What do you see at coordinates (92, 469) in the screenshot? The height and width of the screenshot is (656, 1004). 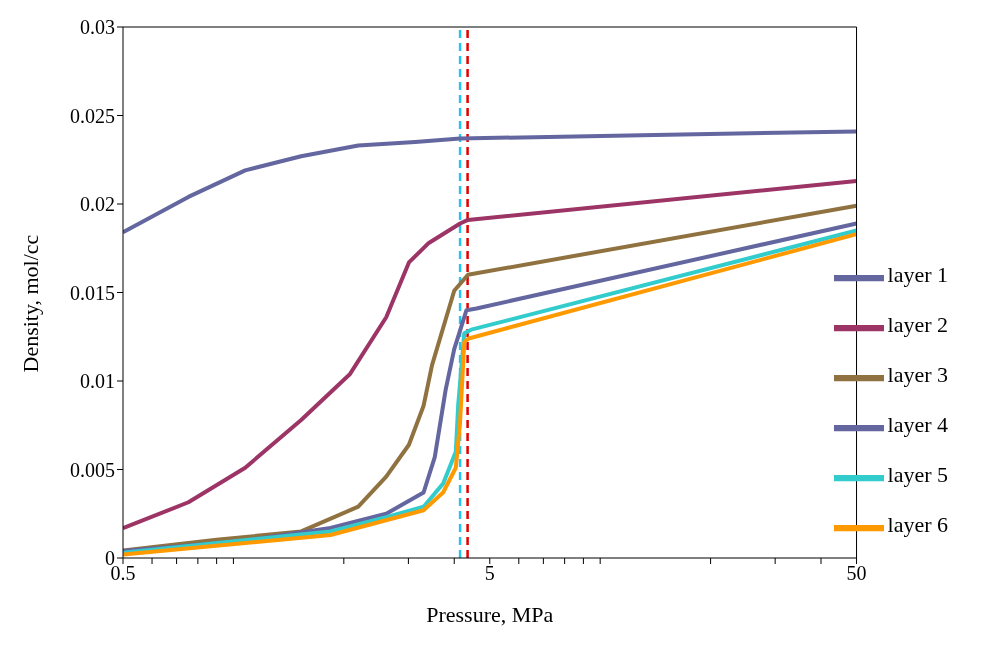 I see `y-tick-label: 0.005` at bounding box center [92, 469].